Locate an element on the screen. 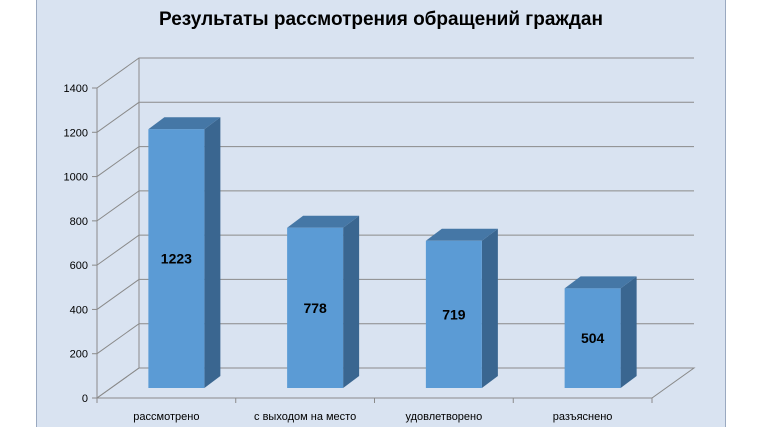  data-label: 1223 is located at coordinates (176, 259).